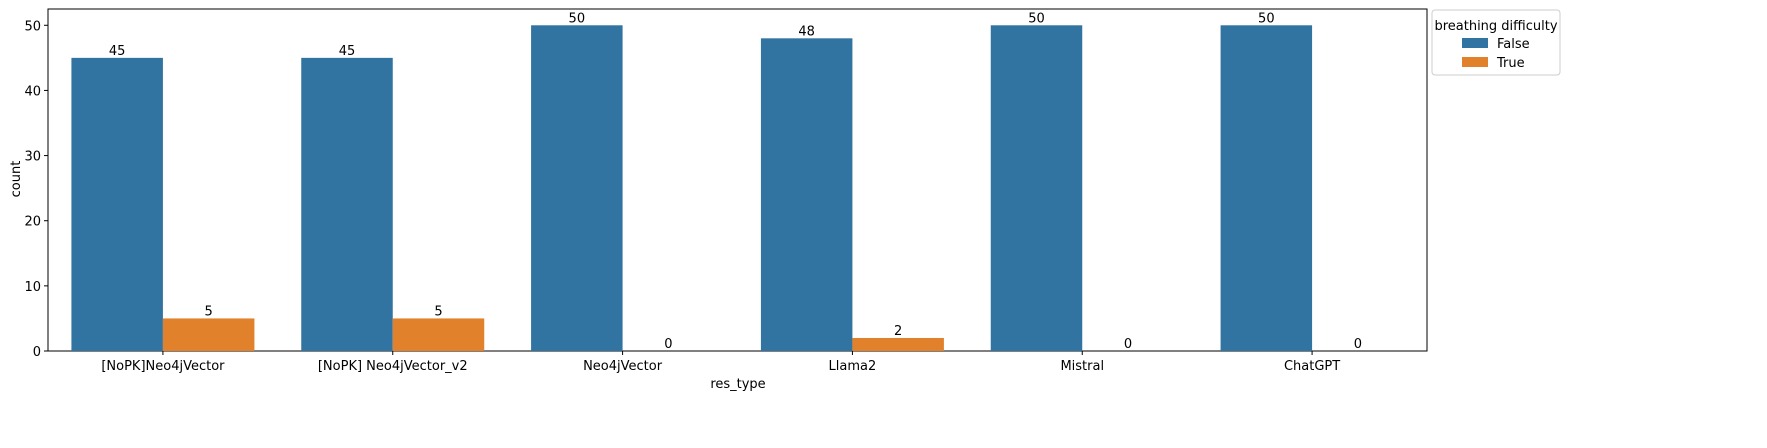 This screenshot has width=1767, height=448. I want to click on x-tick-label: Llama2, so click(853, 366).